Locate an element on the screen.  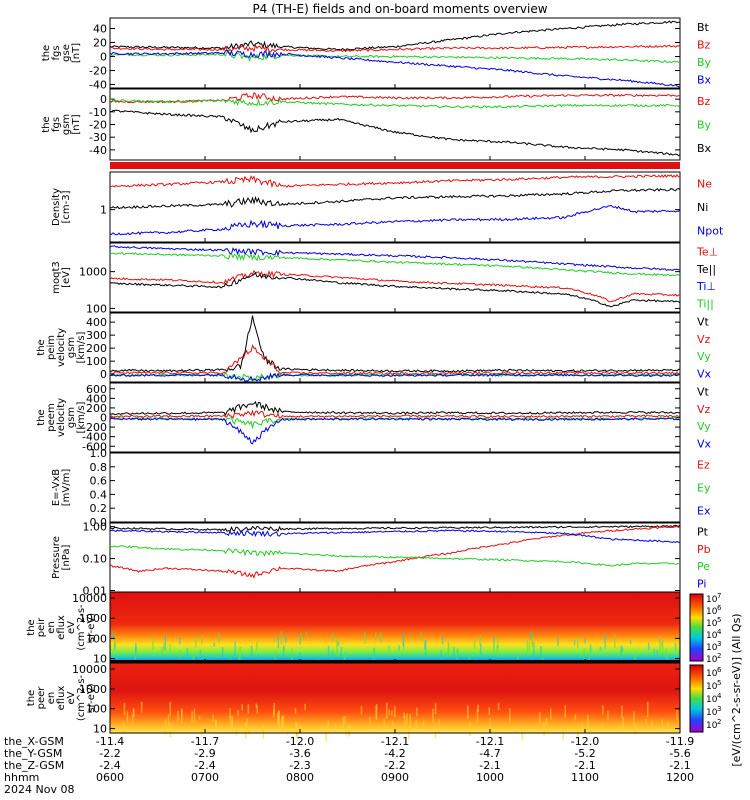
panel-pressure: 1.00 0.10 0.01 Pressure [nPa] Pt Pb Pe Pi is located at coordinates (381, 559).